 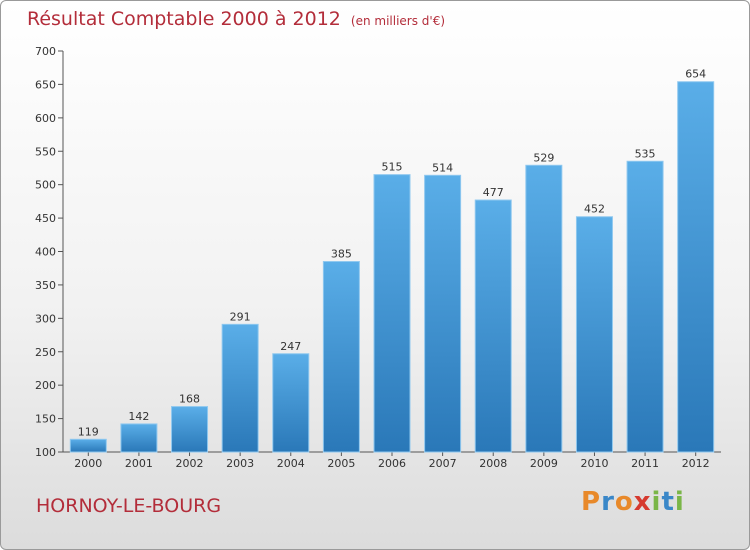 I want to click on y-tick-label: 600, so click(x=45, y=118).